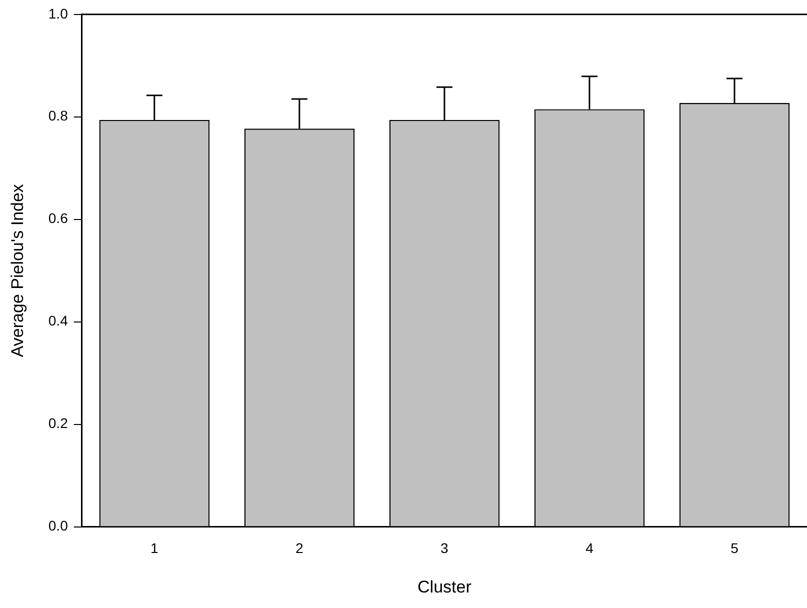 This screenshot has width=807, height=608. Describe the element at coordinates (58, 116) in the screenshot. I see `y-tick-label: 0.8` at that location.